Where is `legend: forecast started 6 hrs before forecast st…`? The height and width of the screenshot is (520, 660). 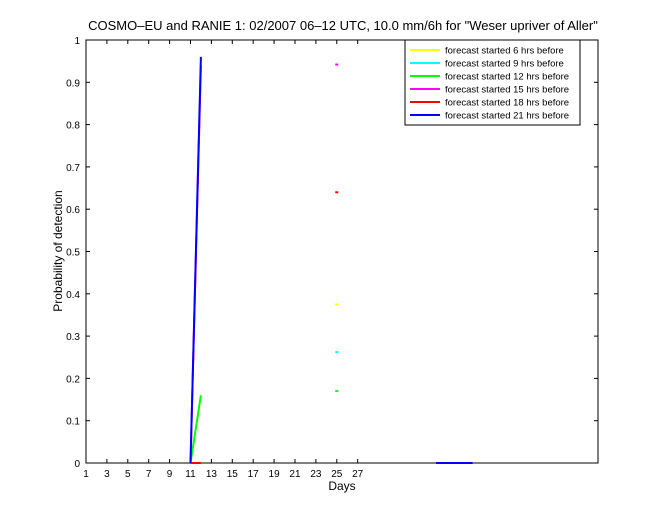 legend: forecast started 6 hrs before forecast st… is located at coordinates (492, 82).